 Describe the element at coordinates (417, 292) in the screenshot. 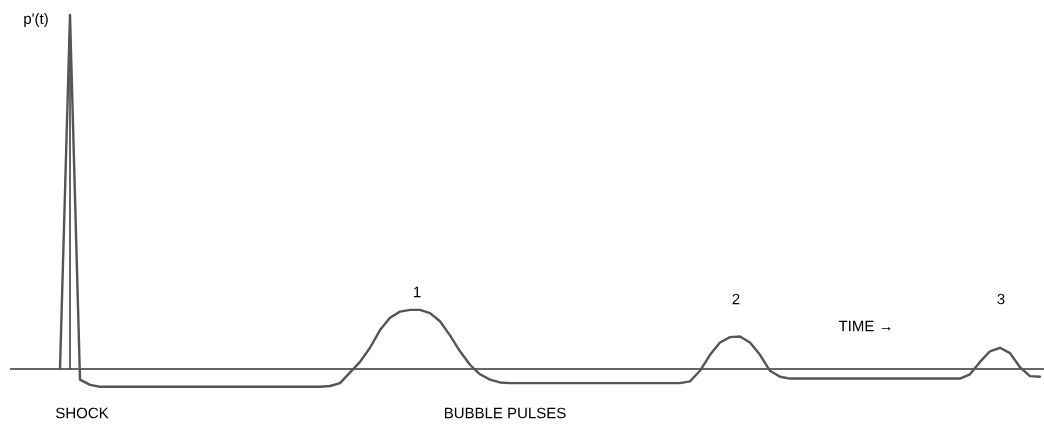

I see `annotation: 1` at that location.